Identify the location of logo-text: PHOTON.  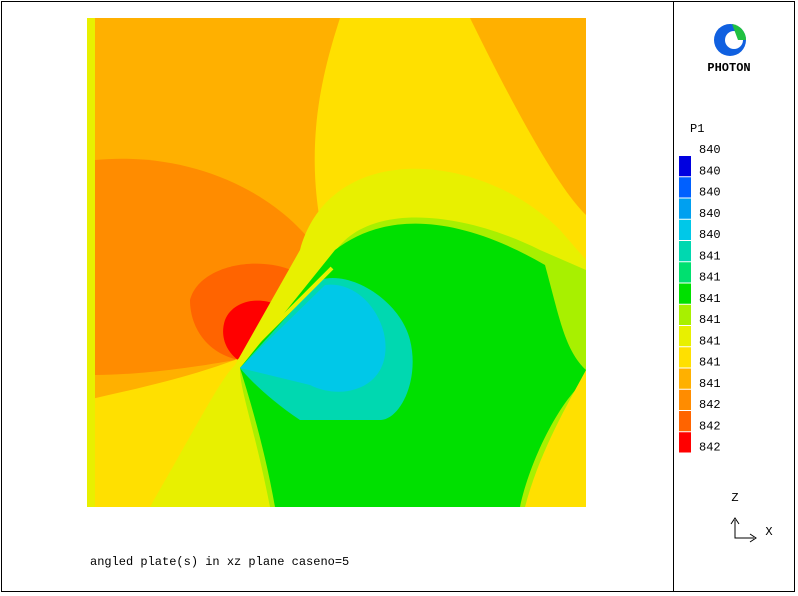
(728, 68).